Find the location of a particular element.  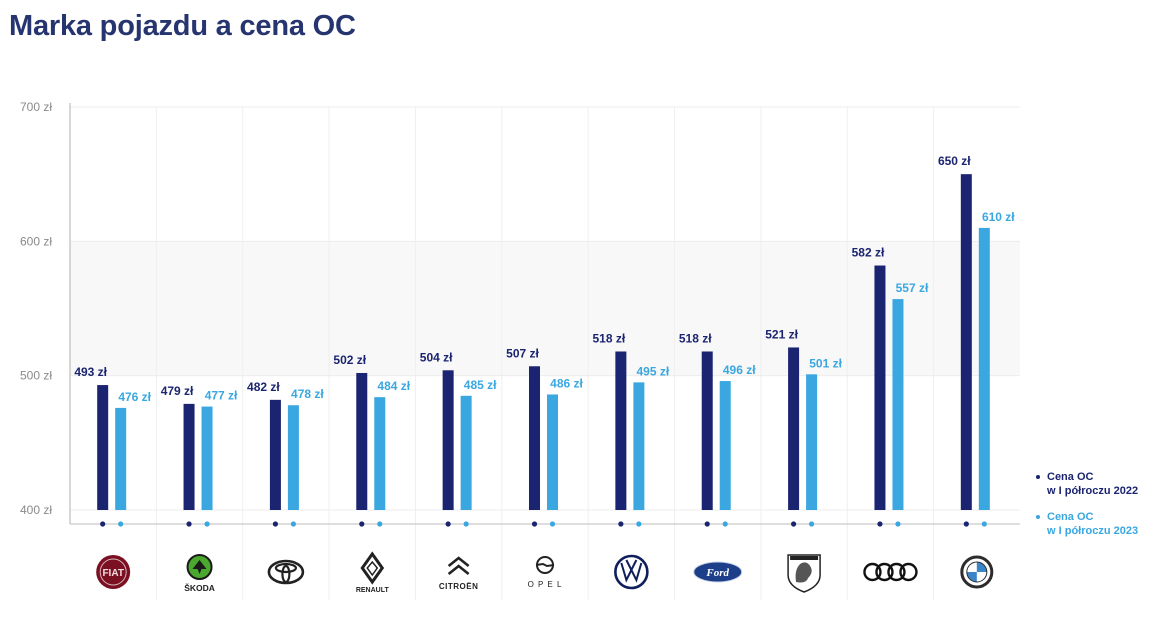

toyota-top is located at coordinates (286, 568).